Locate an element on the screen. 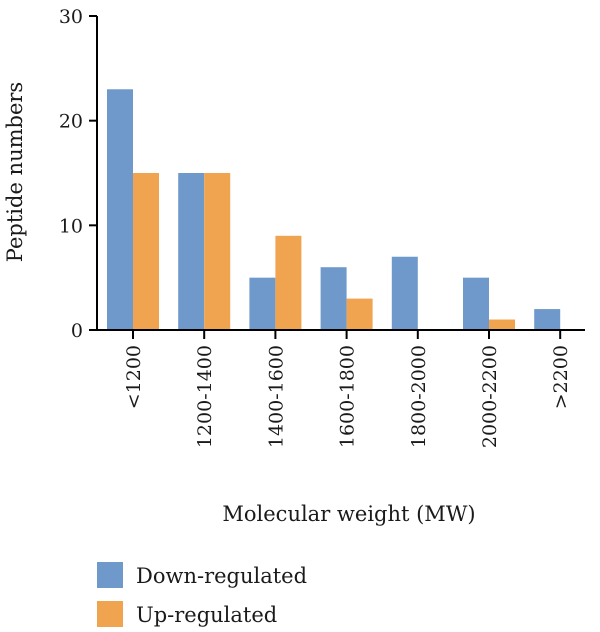 This screenshot has height=632, width=600. y-tick-label-0: 0 is located at coordinates (77, 331).